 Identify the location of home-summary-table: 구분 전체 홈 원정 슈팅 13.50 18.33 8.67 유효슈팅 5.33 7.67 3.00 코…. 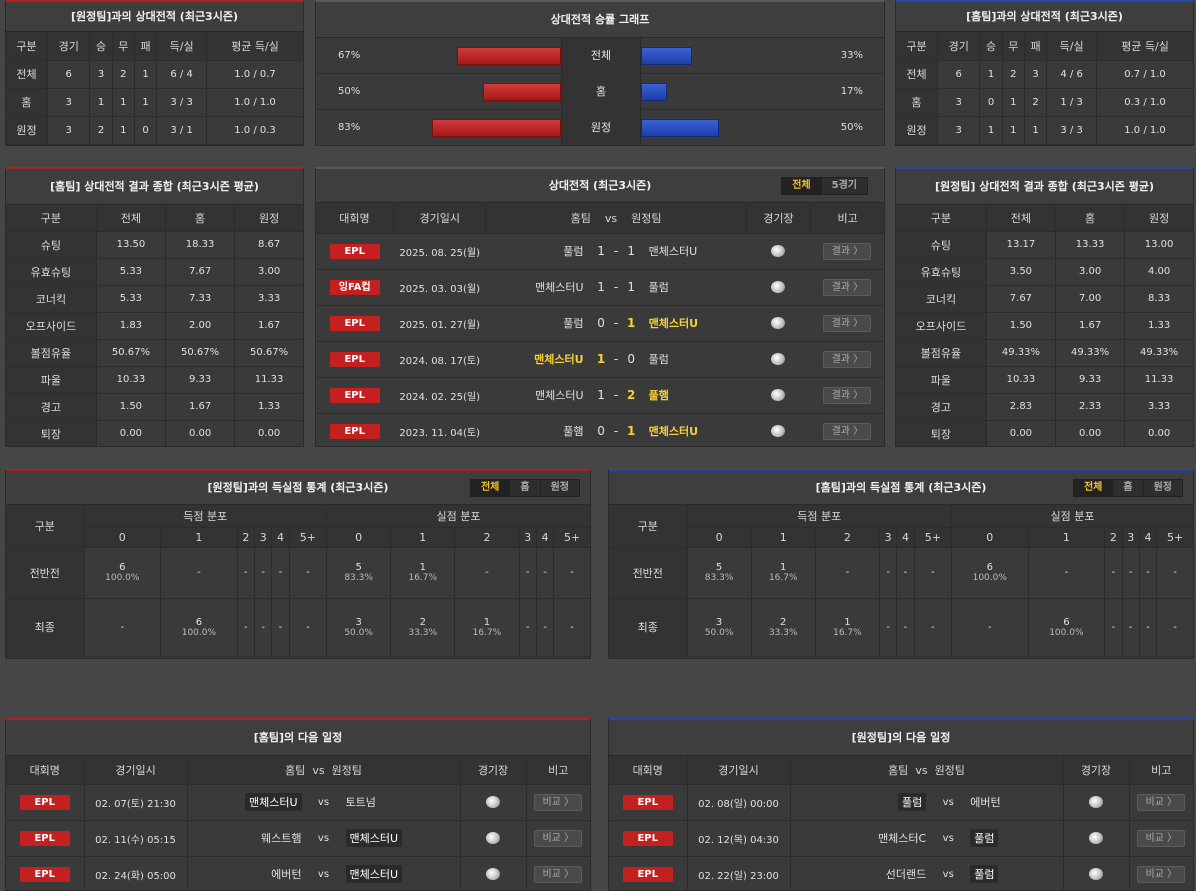
(154, 325).